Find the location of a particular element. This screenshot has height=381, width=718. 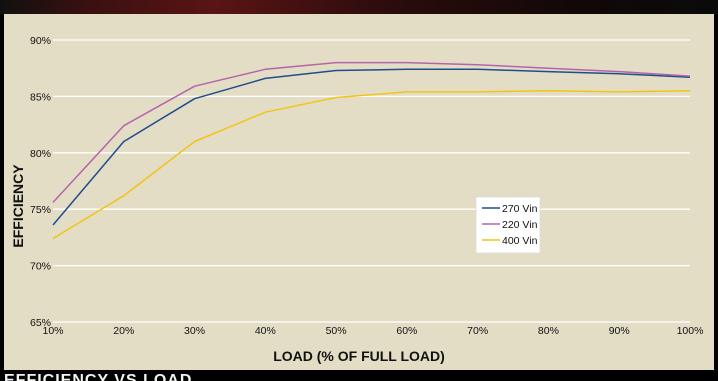

x-tick-label: 90% is located at coordinates (619, 331).